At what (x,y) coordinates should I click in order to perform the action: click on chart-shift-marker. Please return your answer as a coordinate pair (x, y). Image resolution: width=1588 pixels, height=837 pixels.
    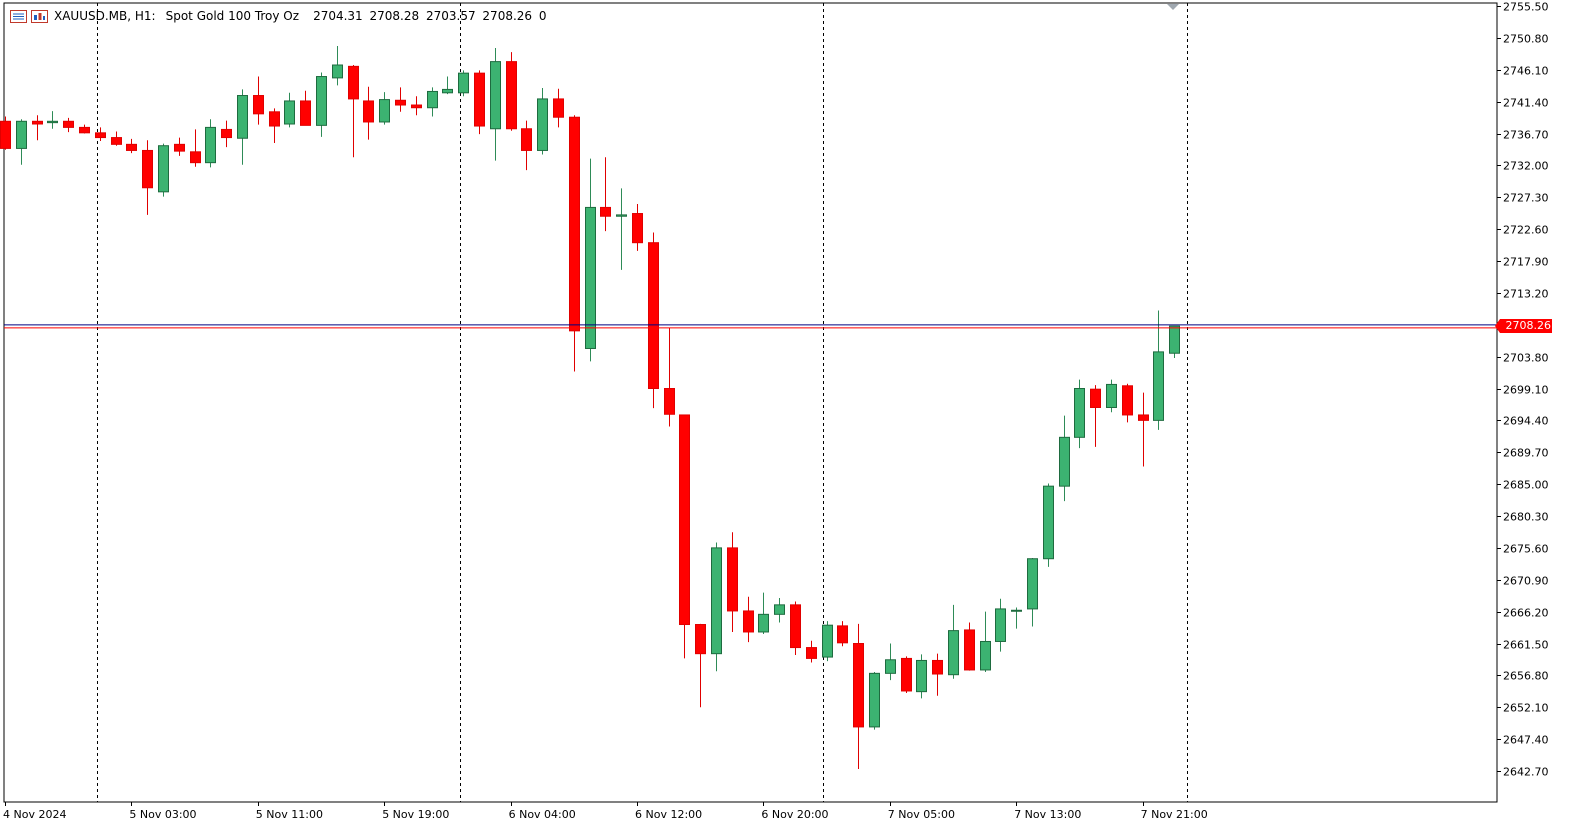
    Looking at the image, I should click on (1173, 7).